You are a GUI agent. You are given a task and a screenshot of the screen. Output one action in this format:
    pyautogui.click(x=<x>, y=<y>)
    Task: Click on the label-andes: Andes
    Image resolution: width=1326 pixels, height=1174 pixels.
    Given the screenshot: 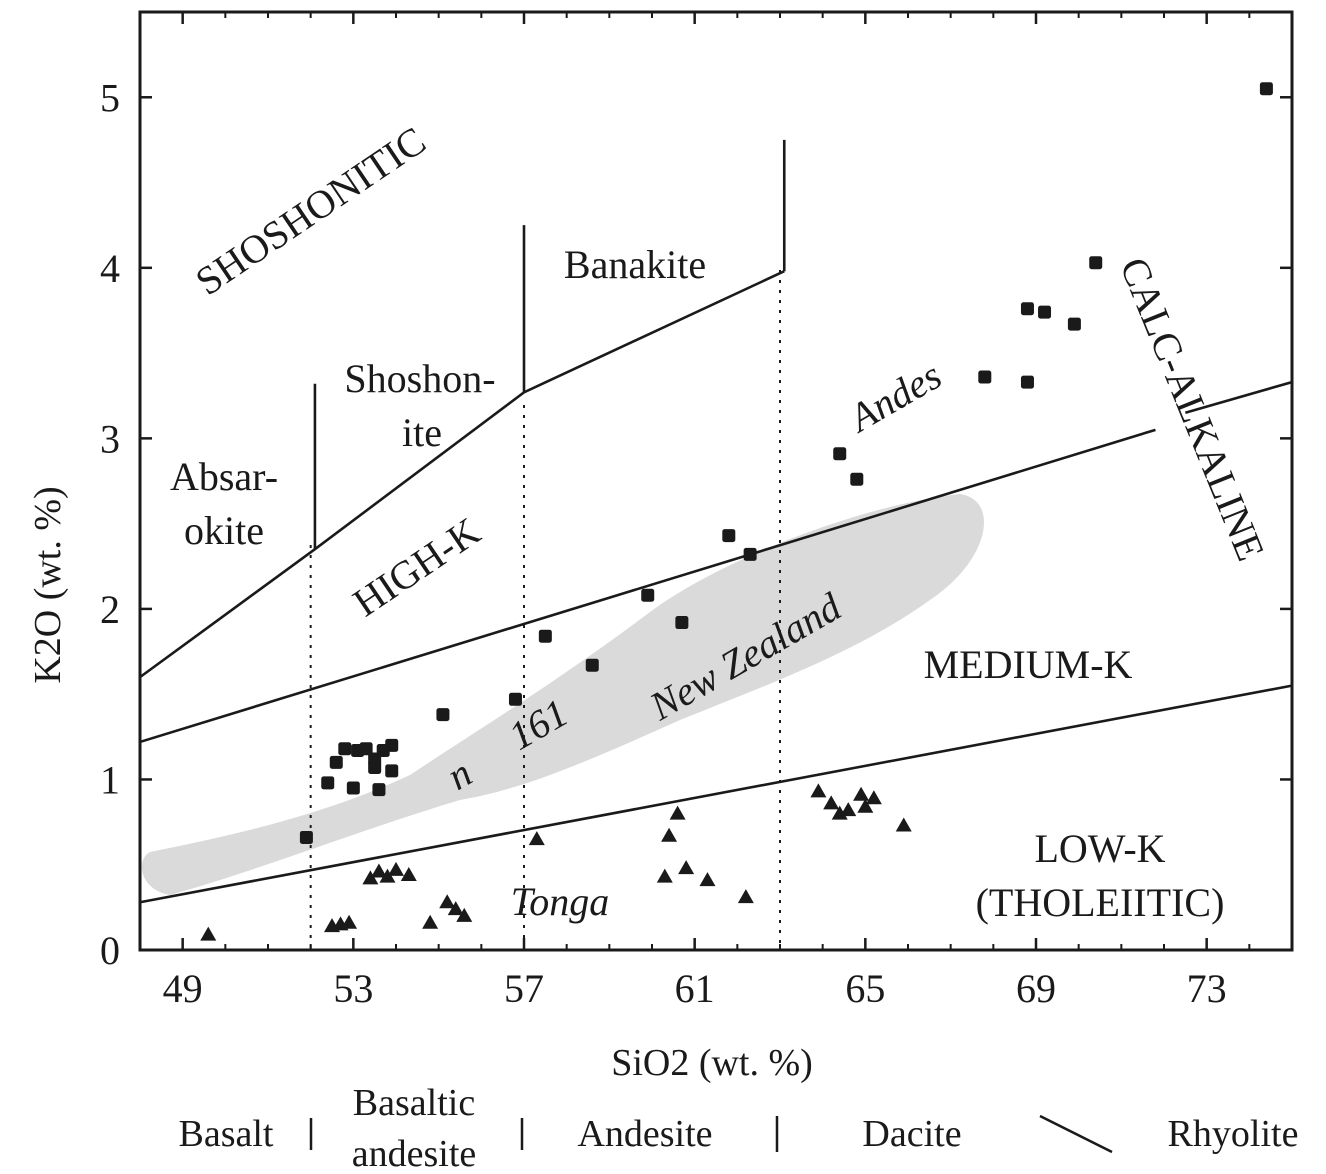 What is the action you would take?
    pyautogui.click(x=894, y=396)
    